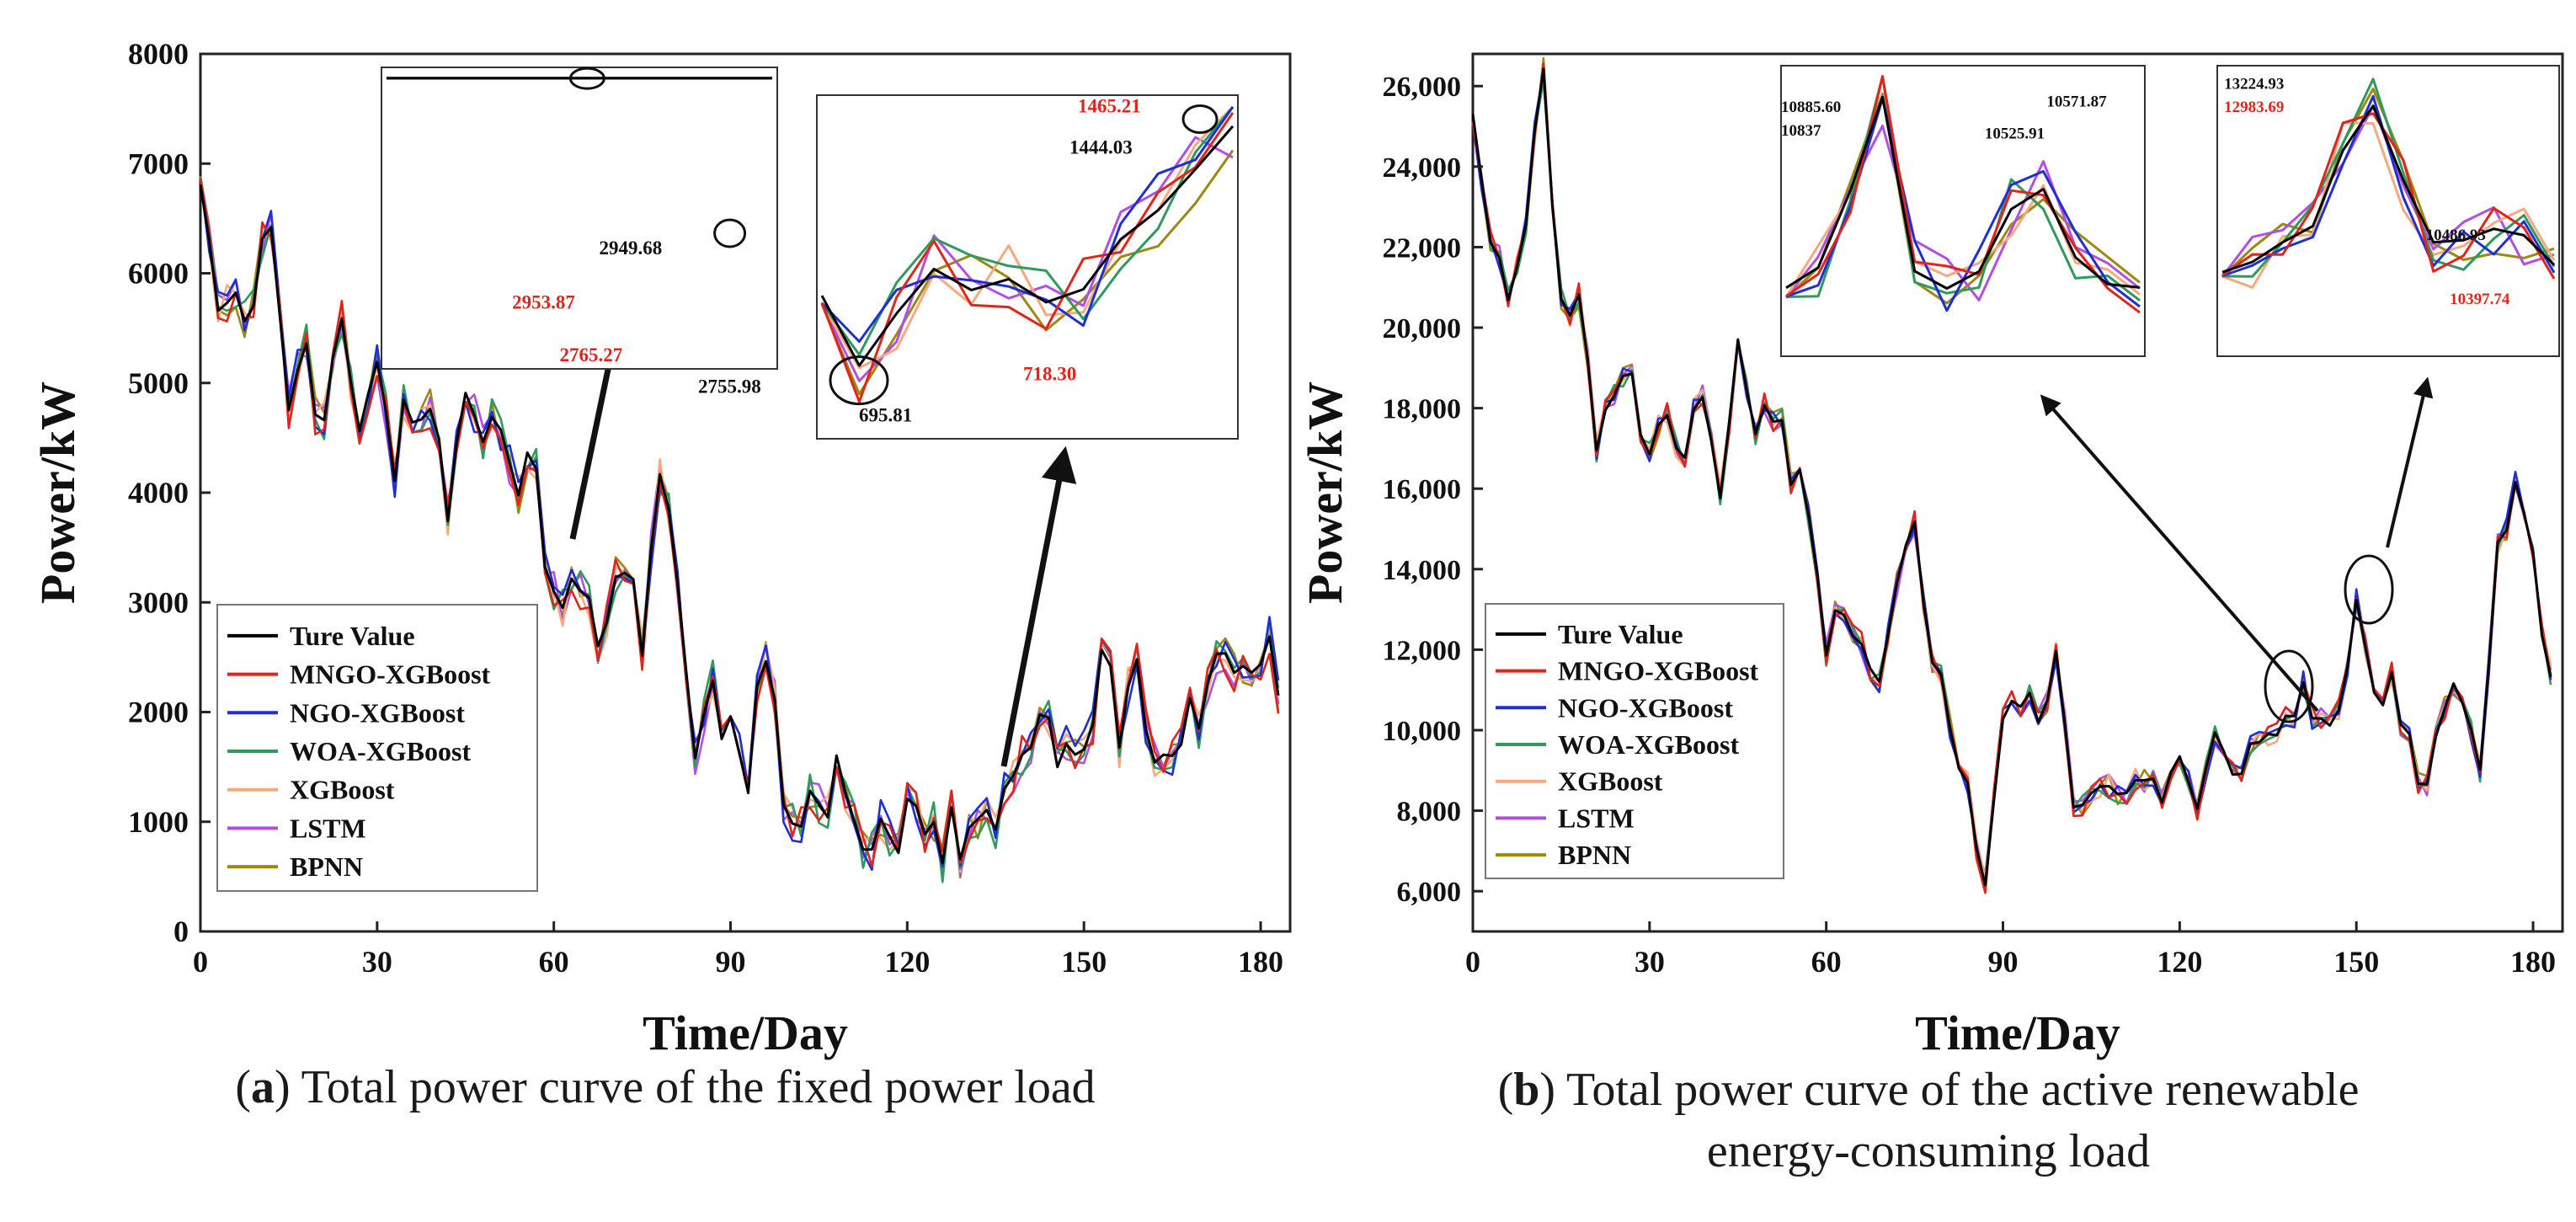  I want to click on y-tick-label: 3000, so click(158, 602).